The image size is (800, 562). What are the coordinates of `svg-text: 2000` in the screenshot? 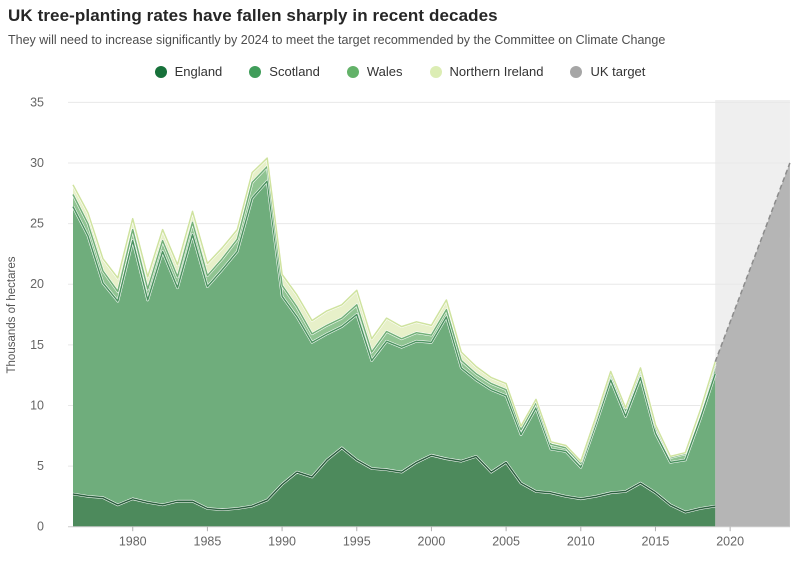 It's located at (432, 542).